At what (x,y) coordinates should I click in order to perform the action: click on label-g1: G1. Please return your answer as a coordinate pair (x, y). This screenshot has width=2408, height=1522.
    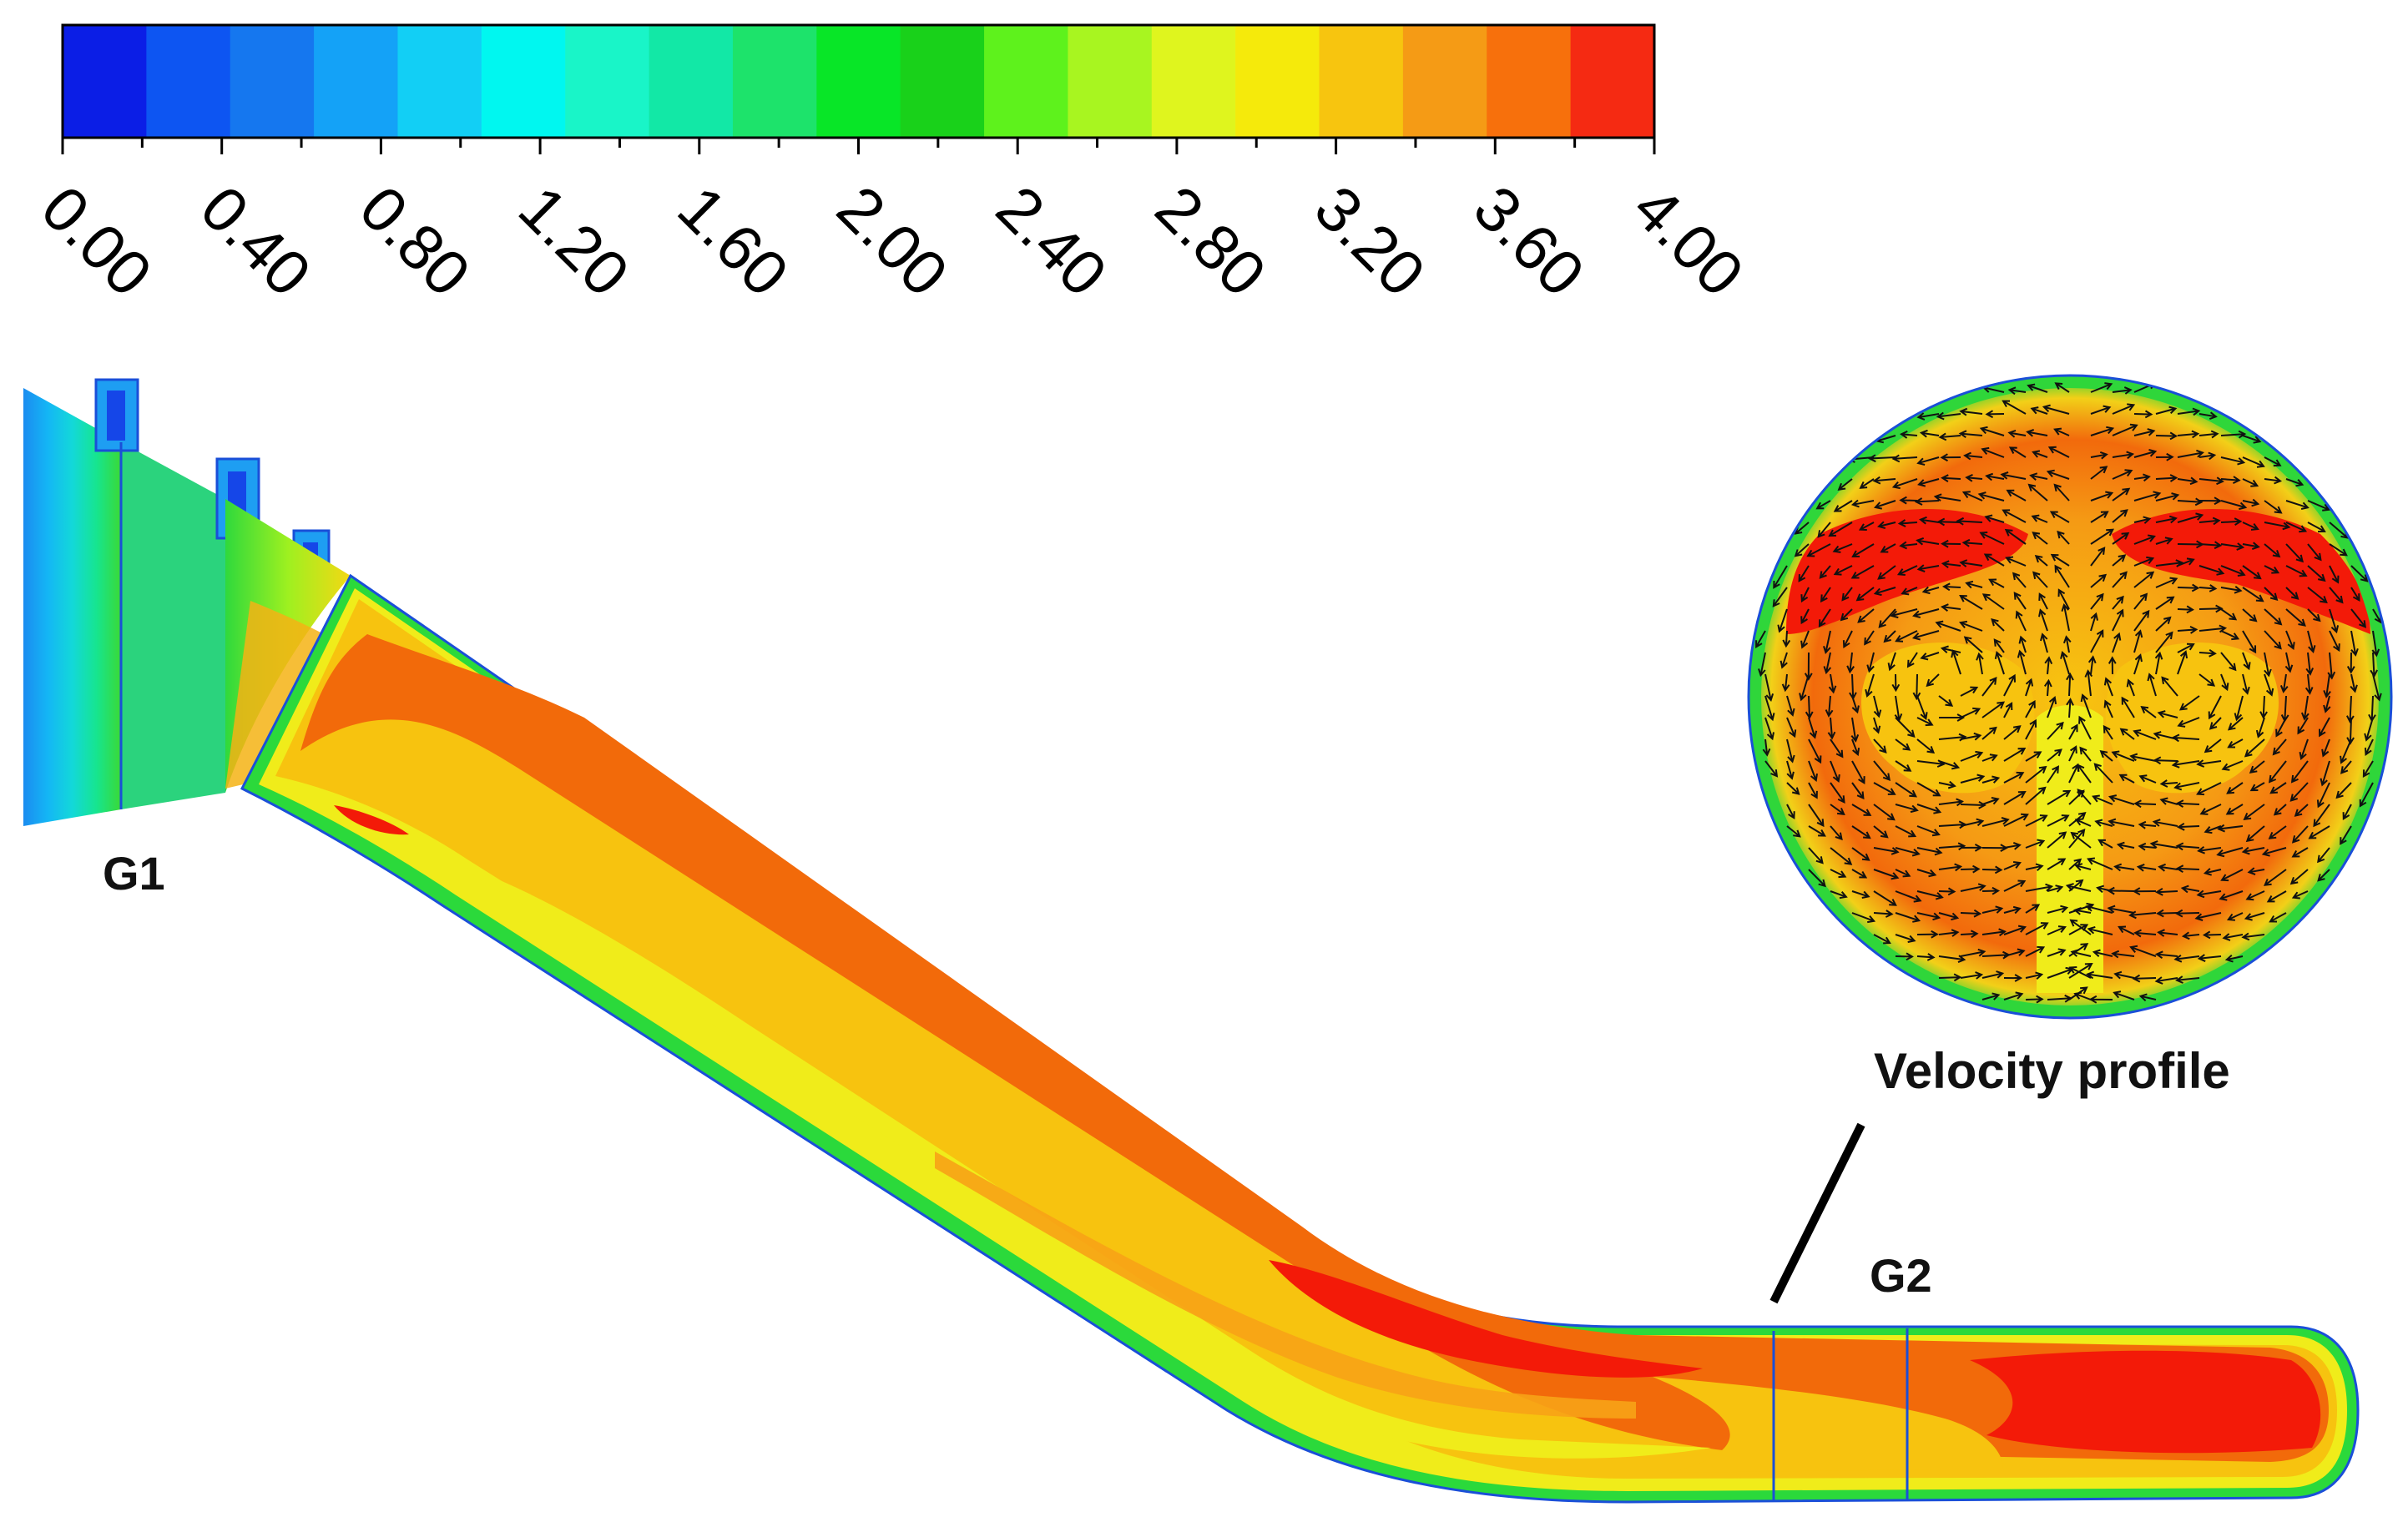
    Looking at the image, I should click on (134, 873).